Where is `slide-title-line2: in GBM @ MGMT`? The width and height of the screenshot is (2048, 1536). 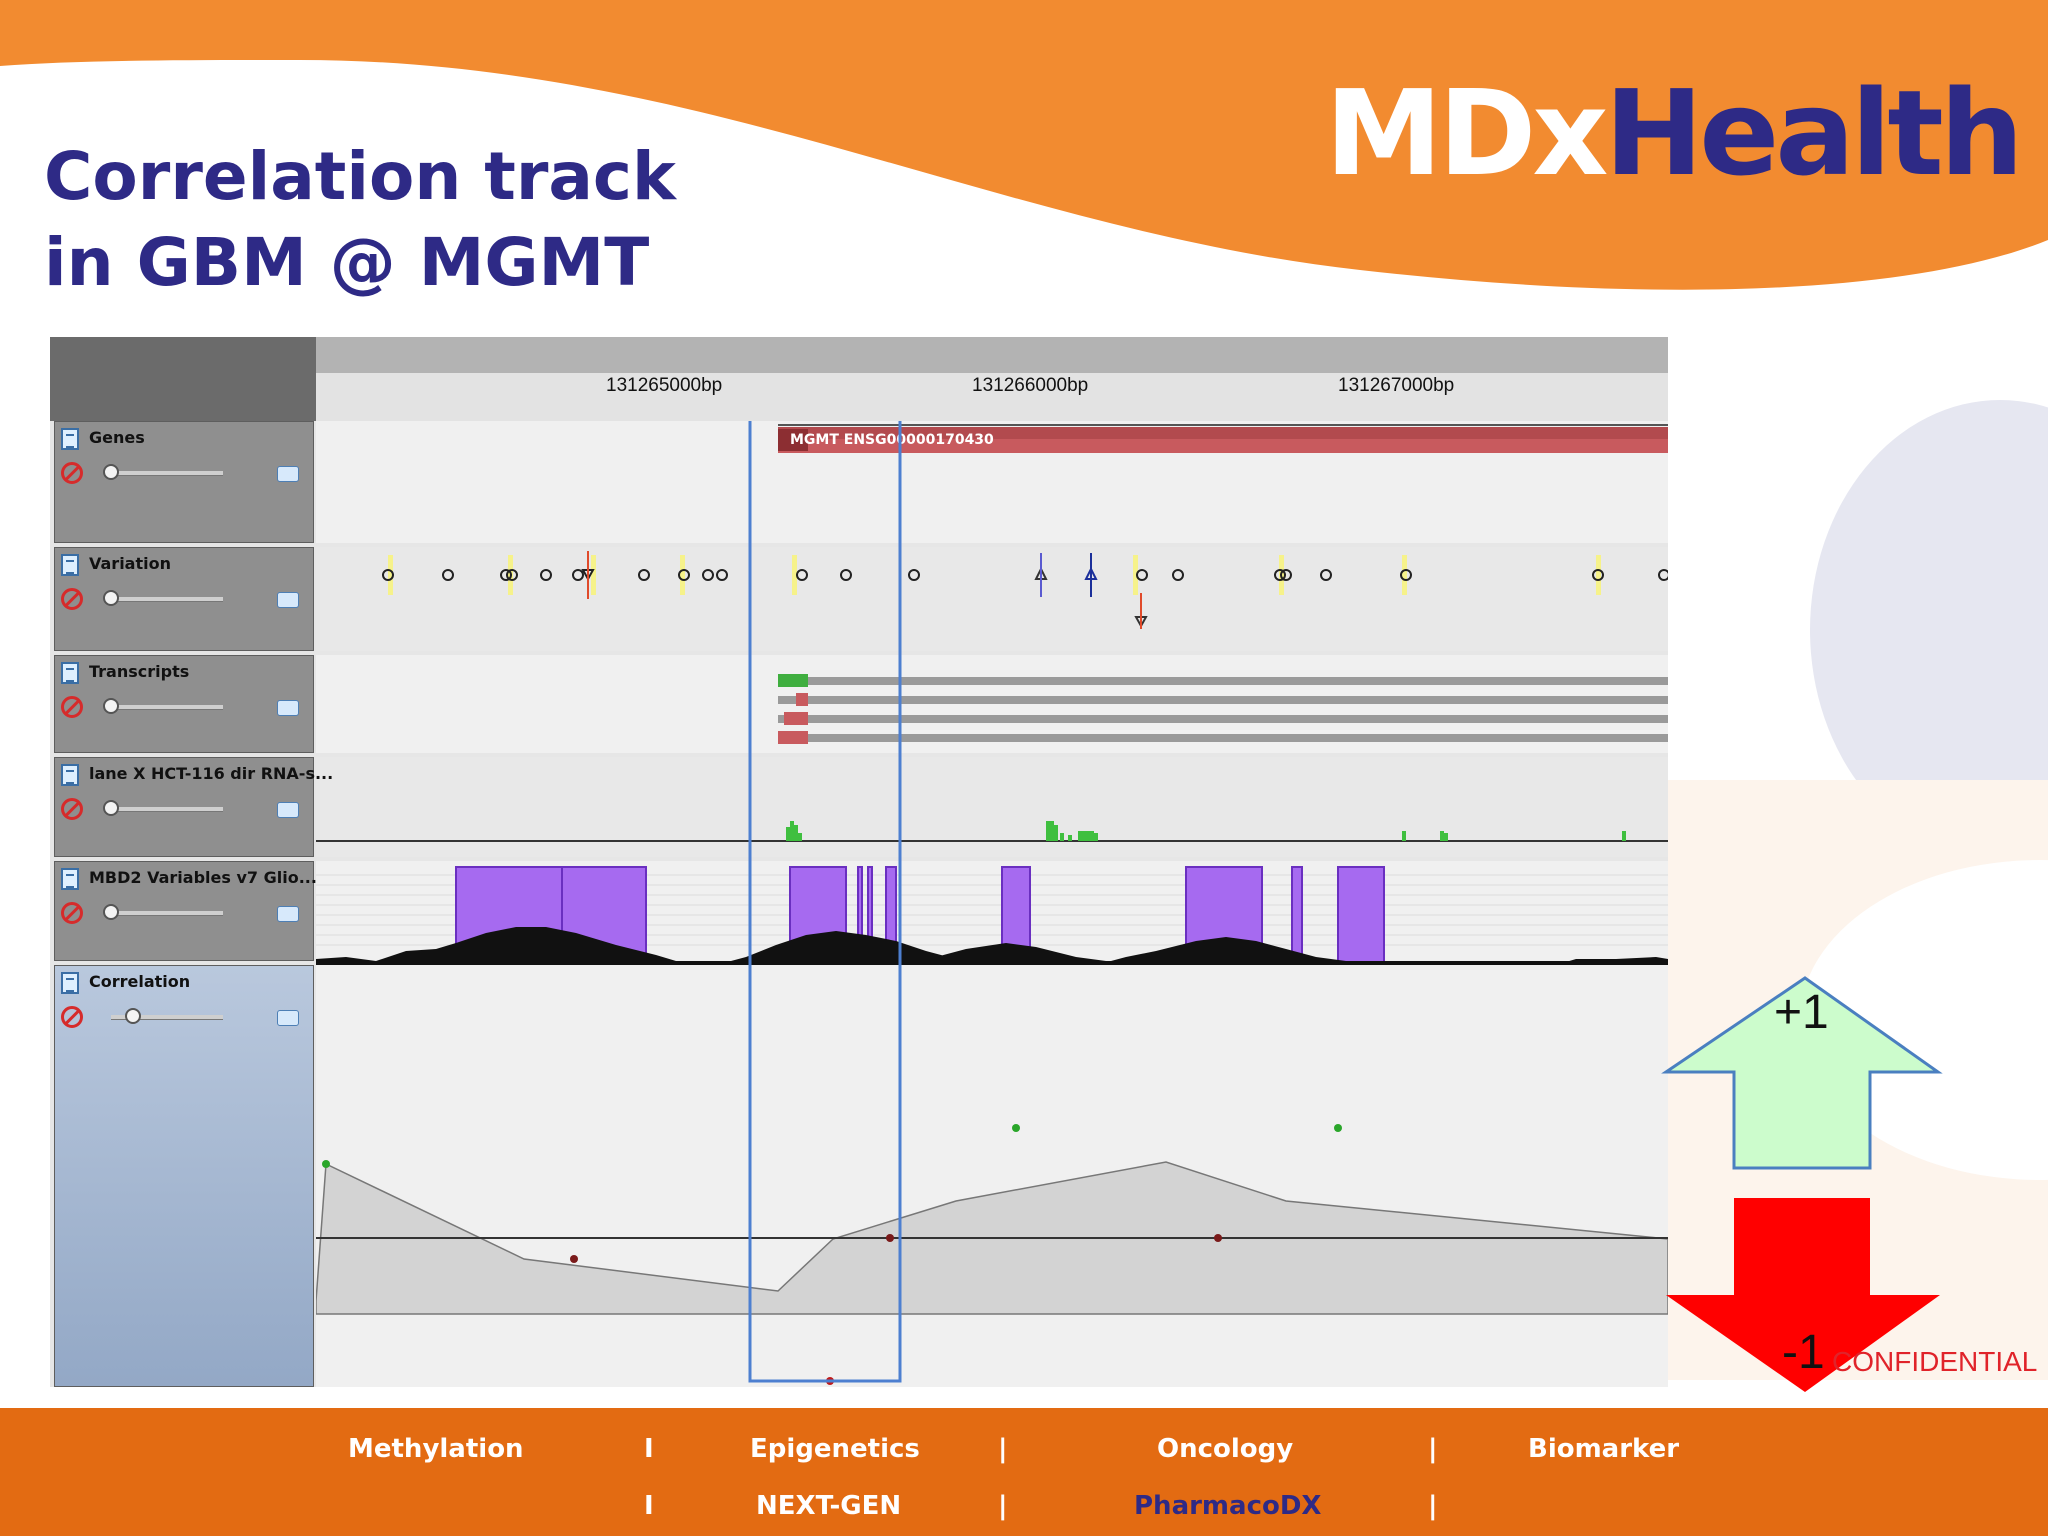 slide-title-line2: in GBM @ MGMT is located at coordinates (347, 262).